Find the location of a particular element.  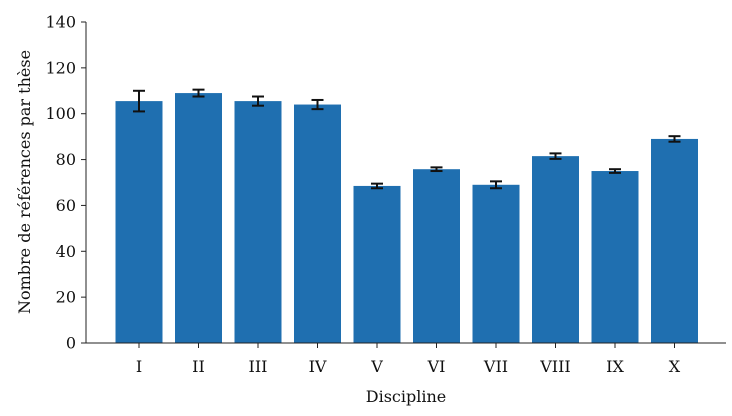

x-tick-label: V is located at coordinates (376, 366).